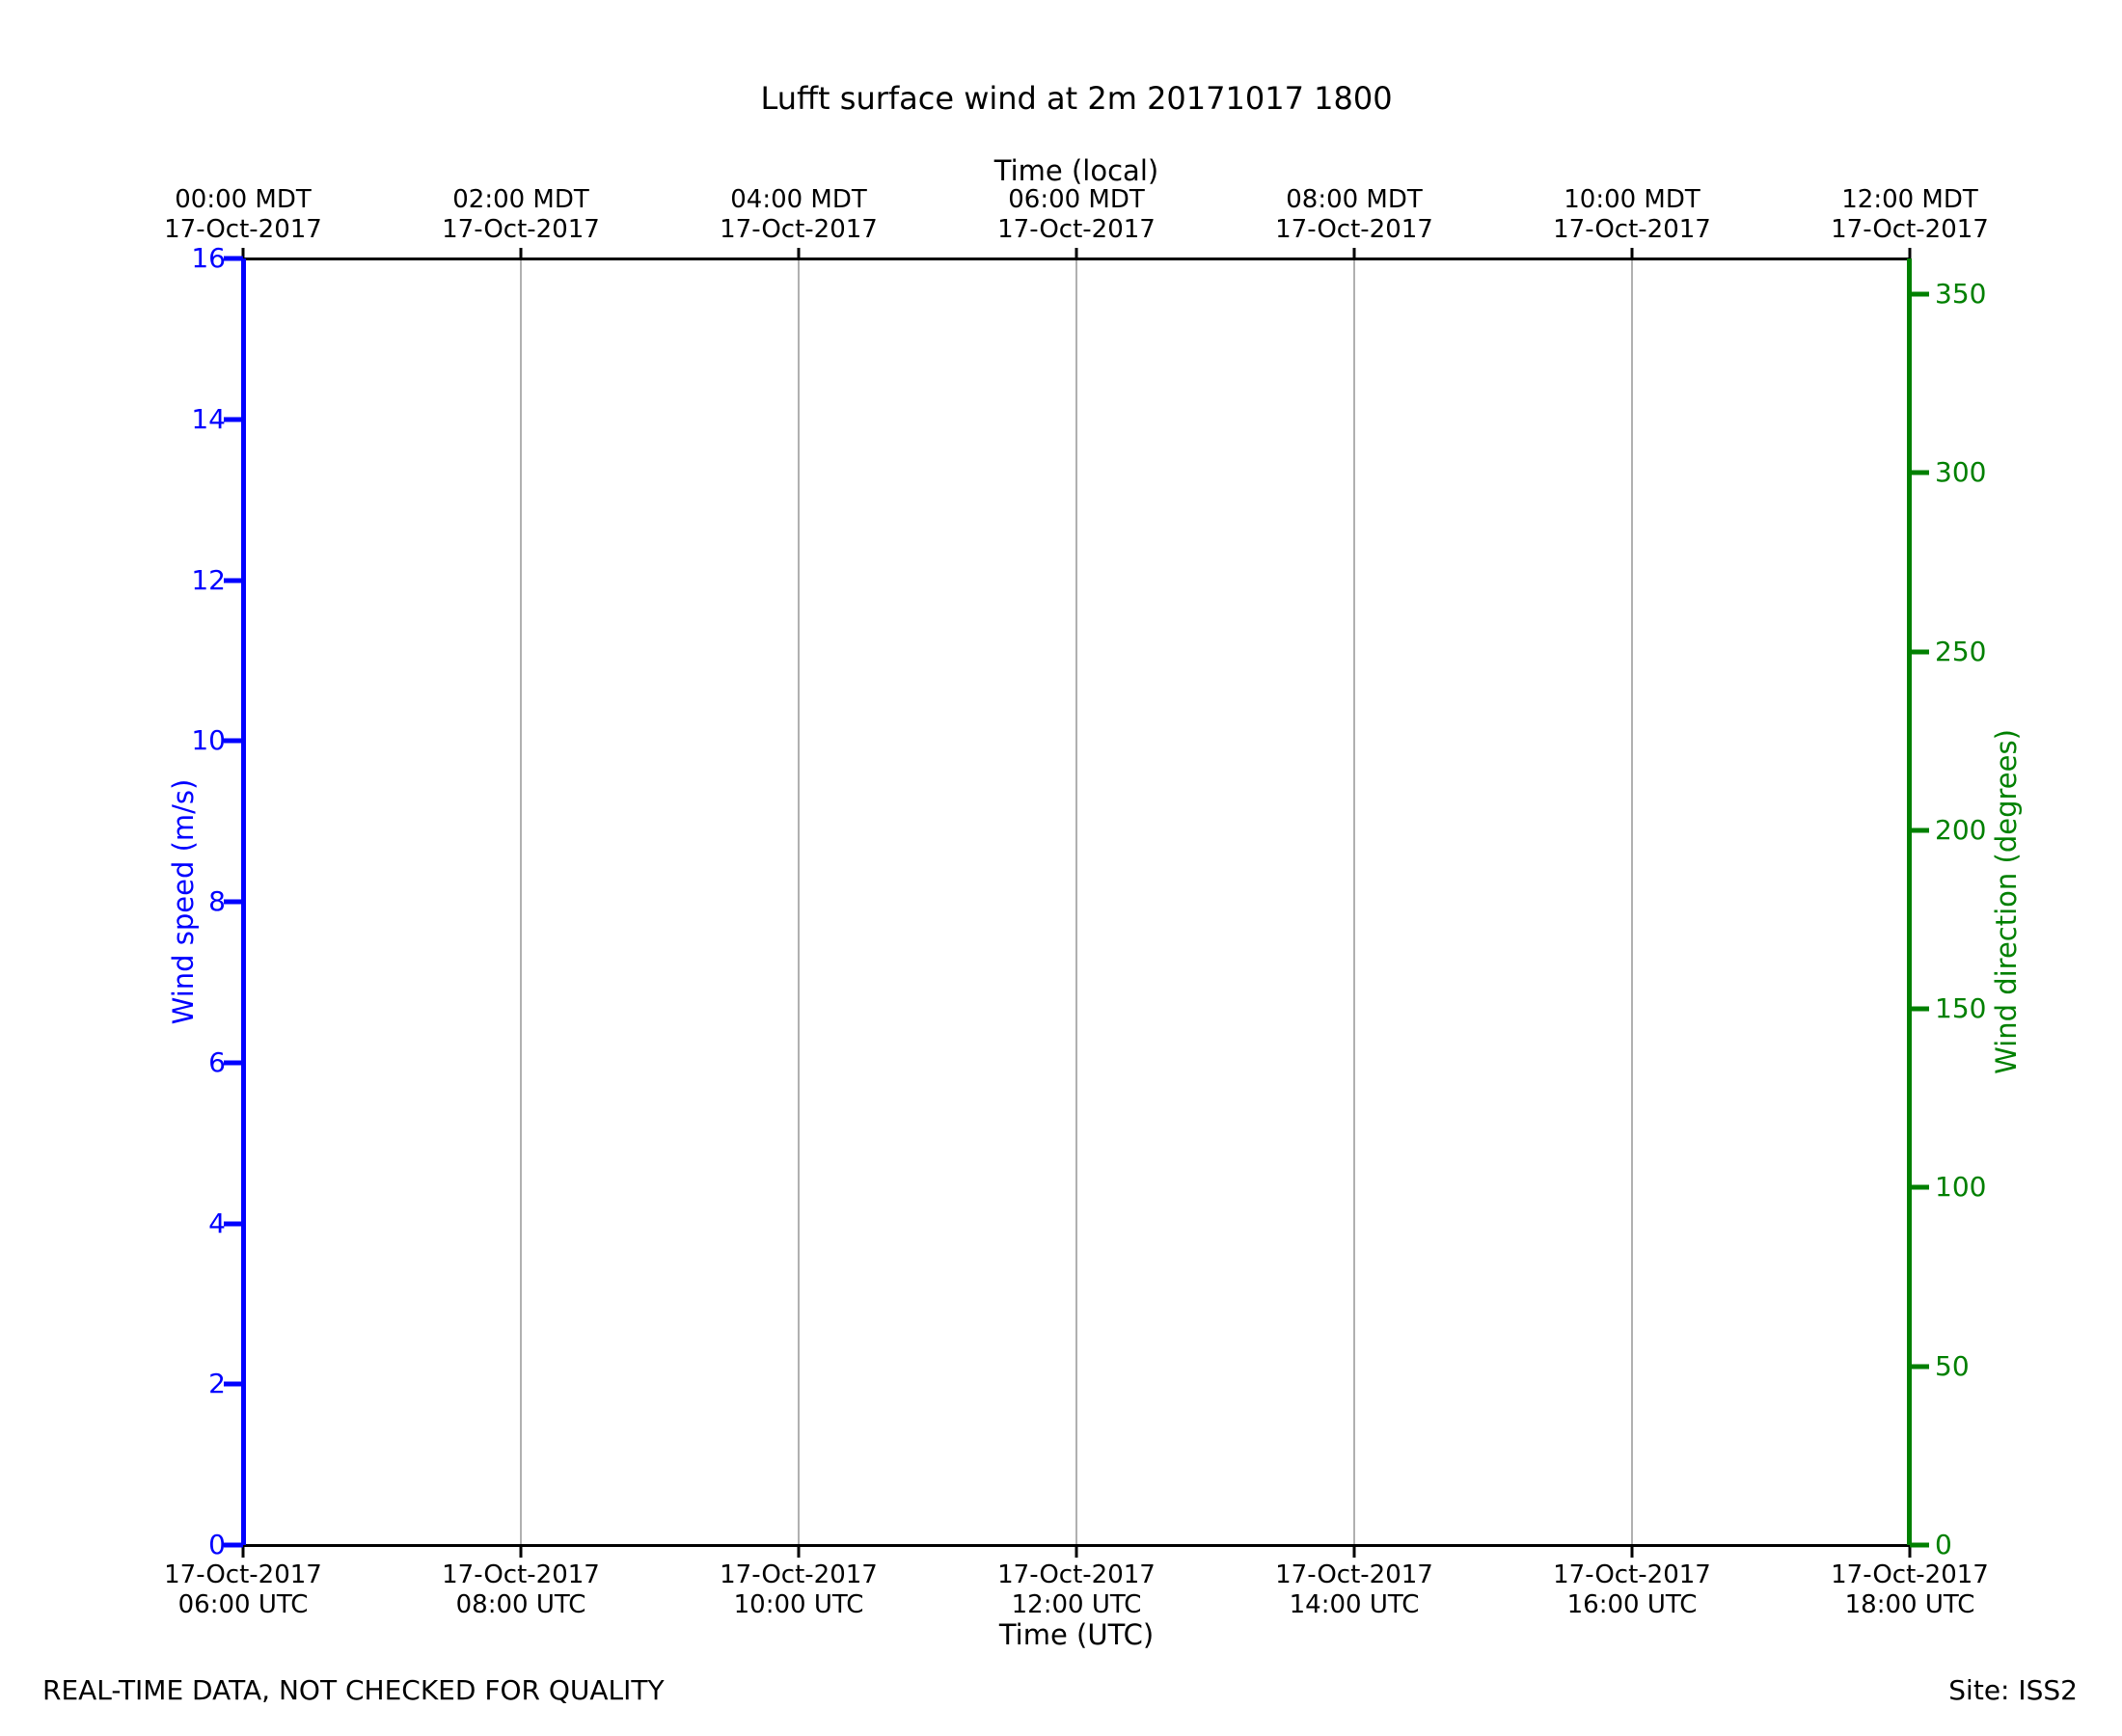 This screenshot has width=2122, height=1736. What do you see at coordinates (217, 1544) in the screenshot?
I see `wind-speed-tick-label: 0` at bounding box center [217, 1544].